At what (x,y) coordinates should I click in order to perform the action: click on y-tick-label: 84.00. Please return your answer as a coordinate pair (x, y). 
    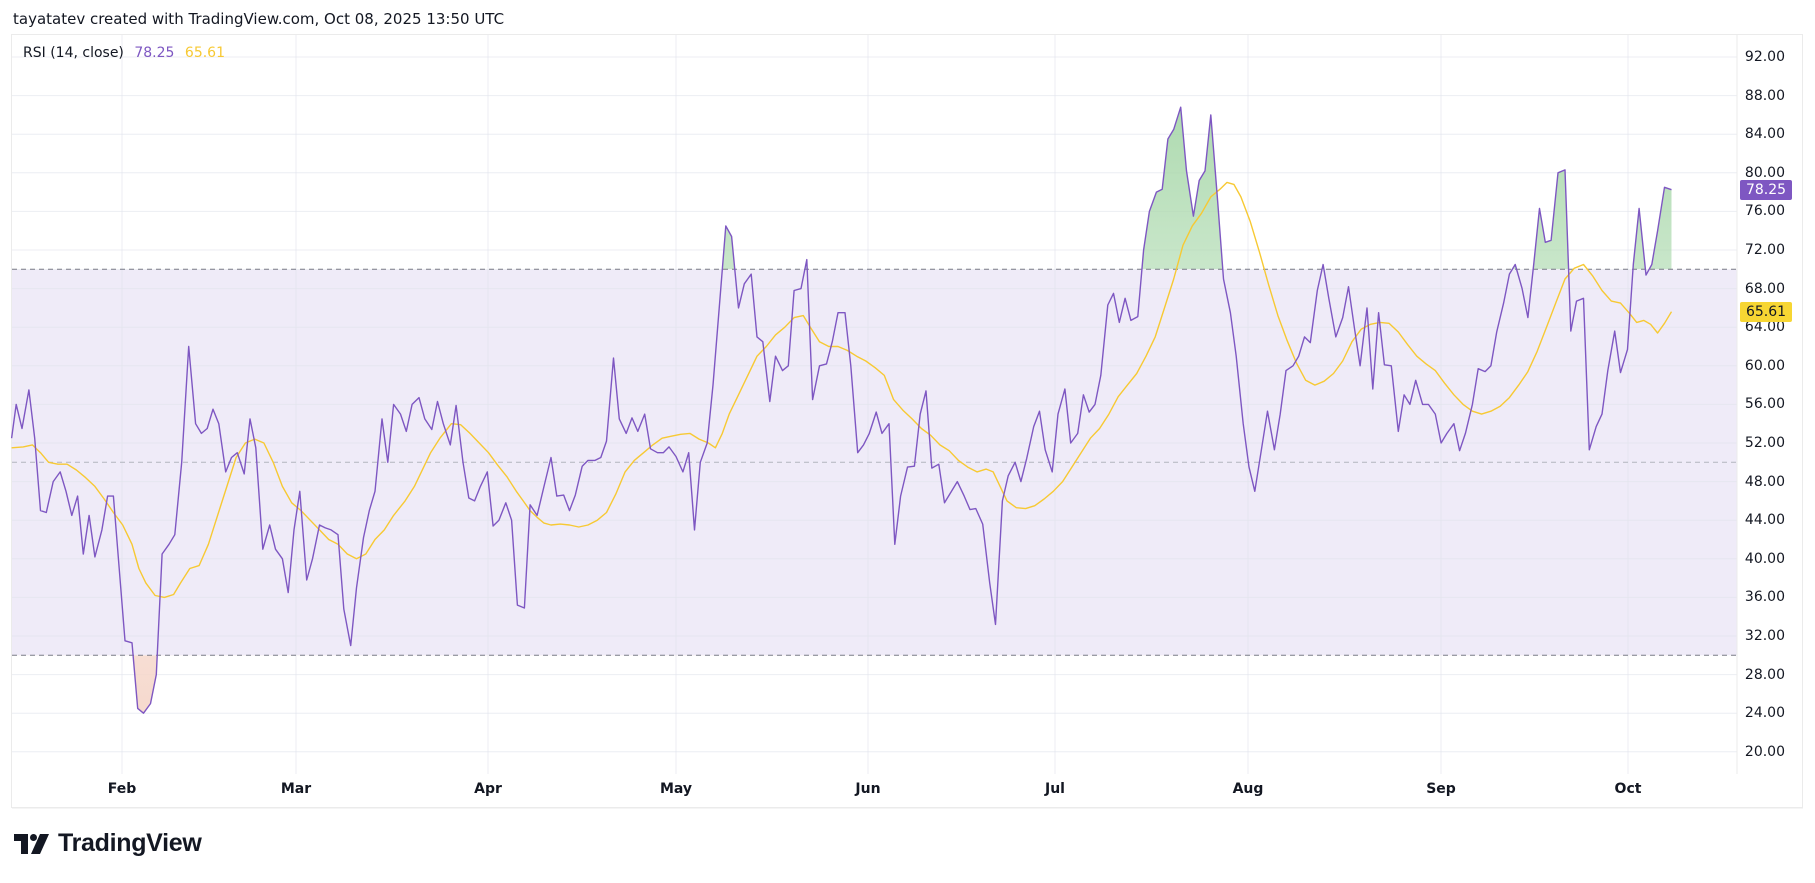
    Looking at the image, I should click on (1764, 134).